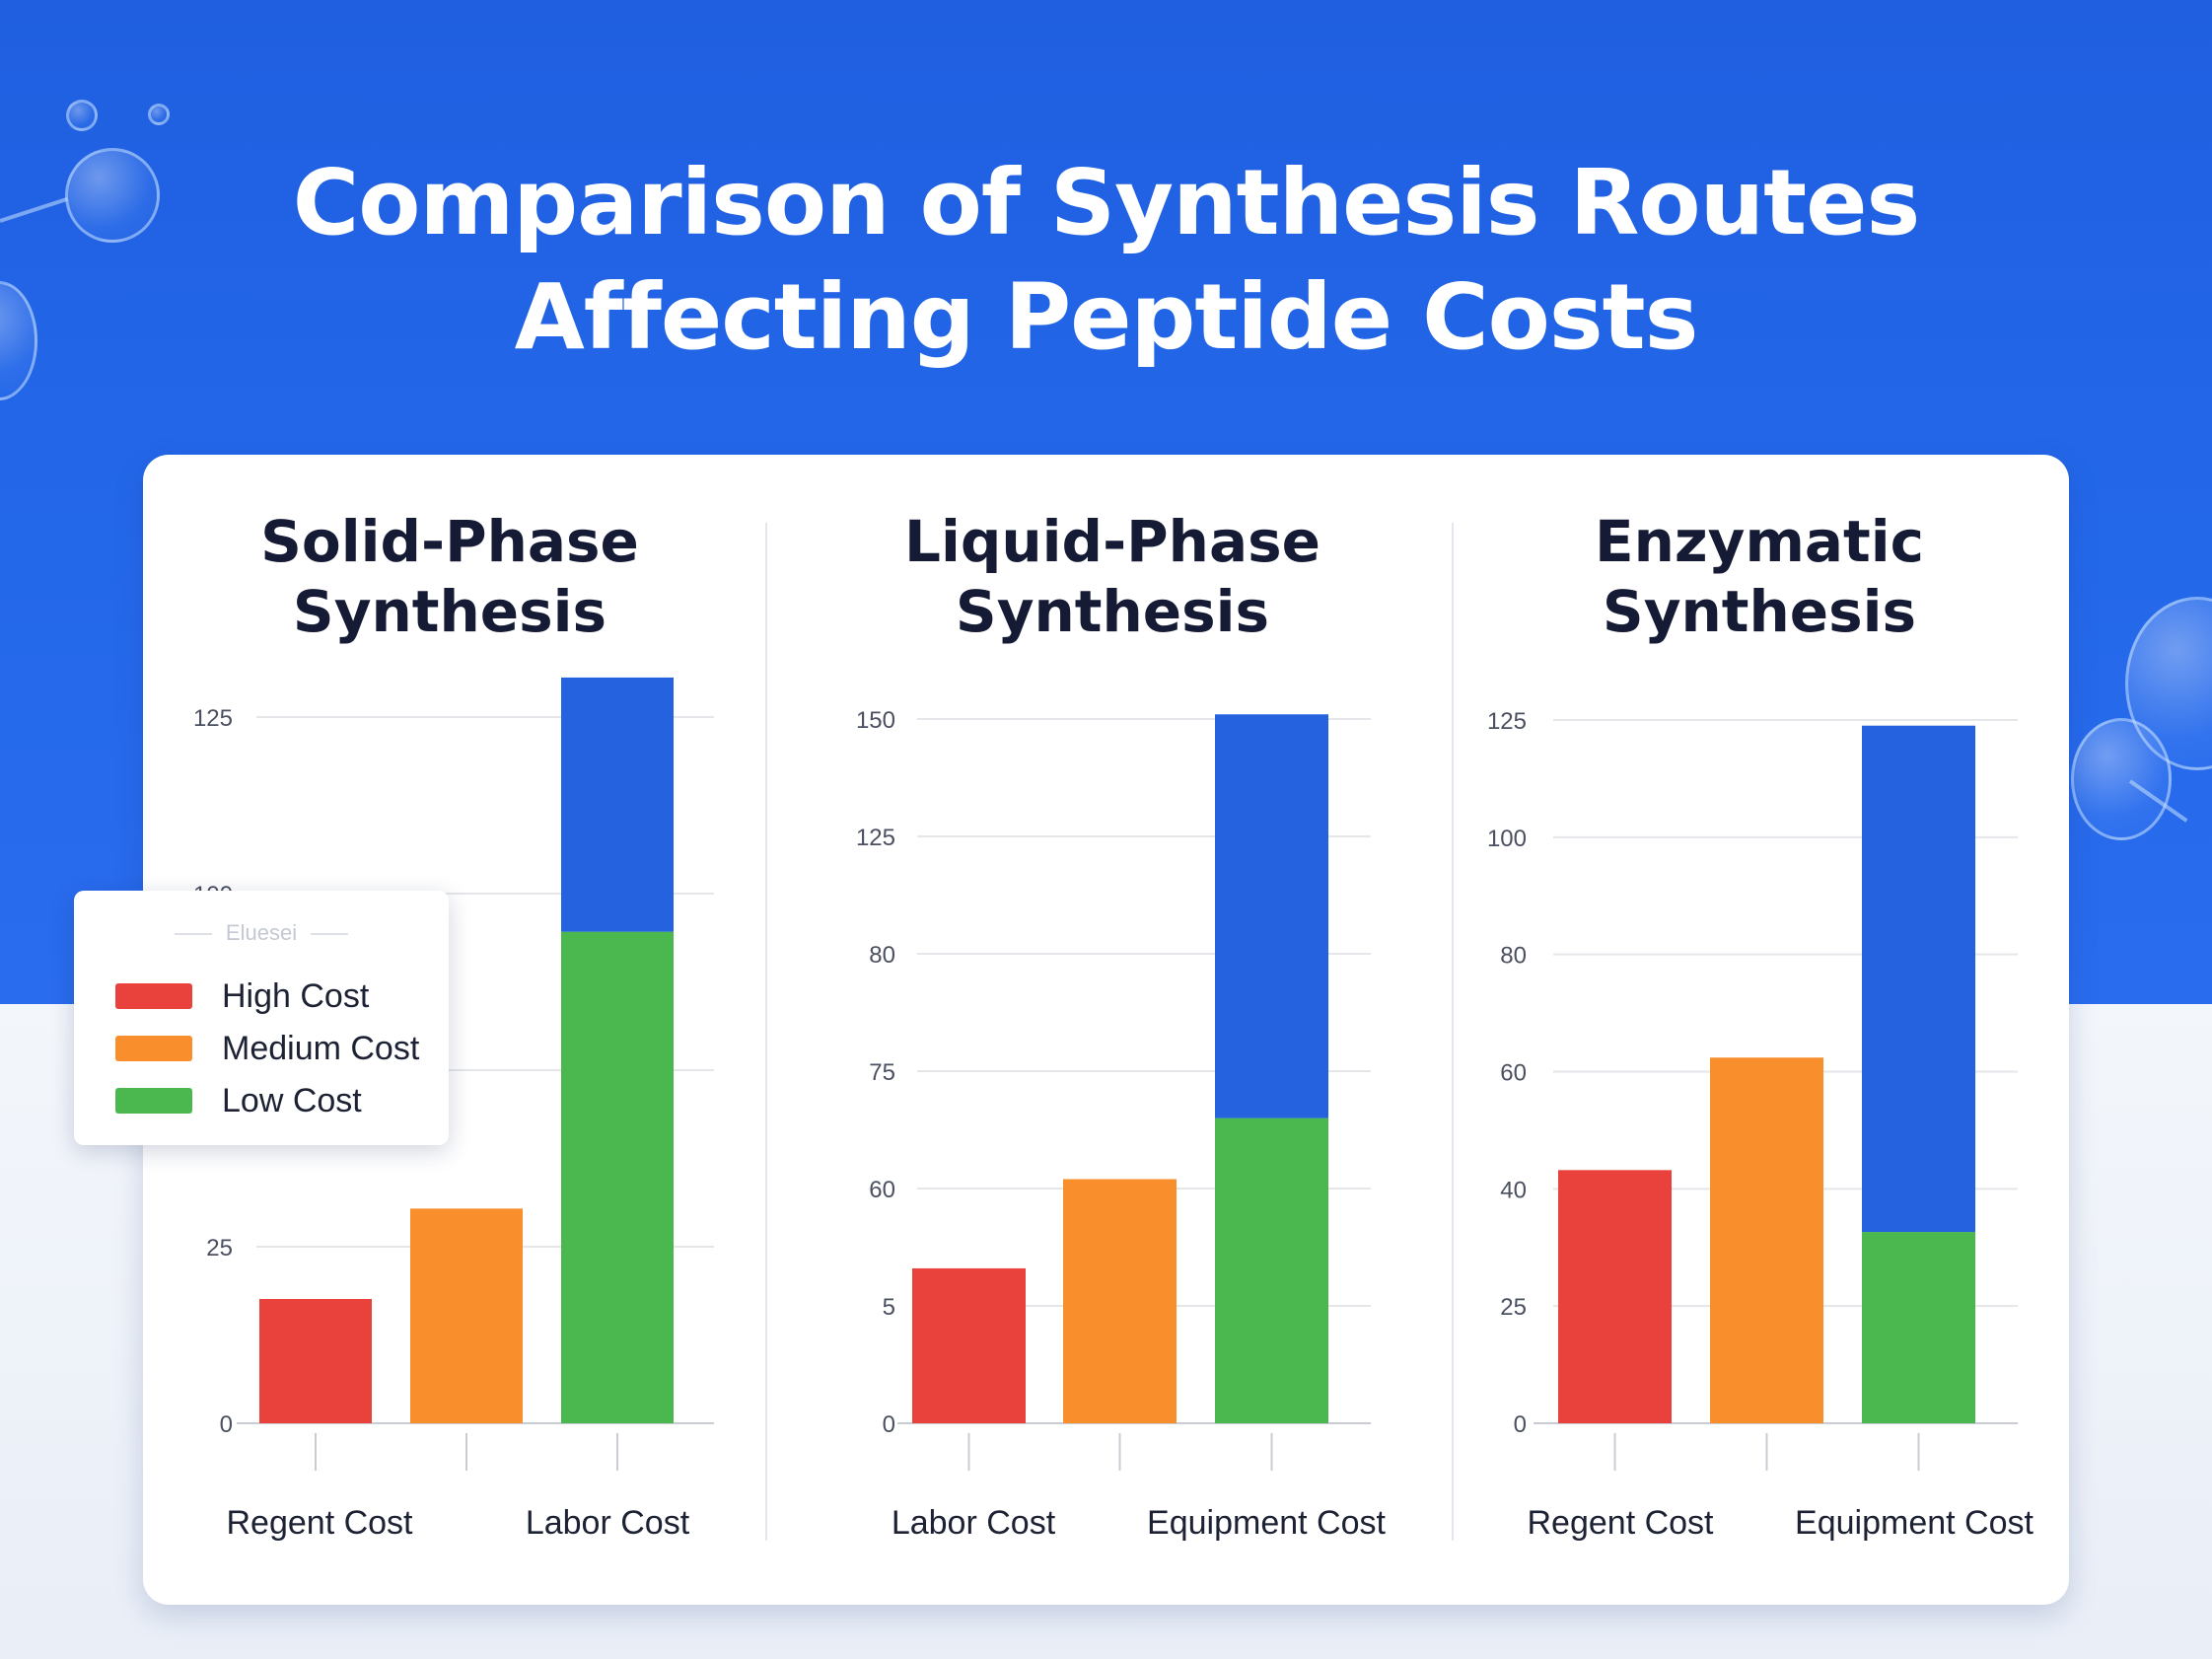  What do you see at coordinates (449, 576) in the screenshot?
I see `panel-title-solid-phase: Solid-Phase Synthesis` at bounding box center [449, 576].